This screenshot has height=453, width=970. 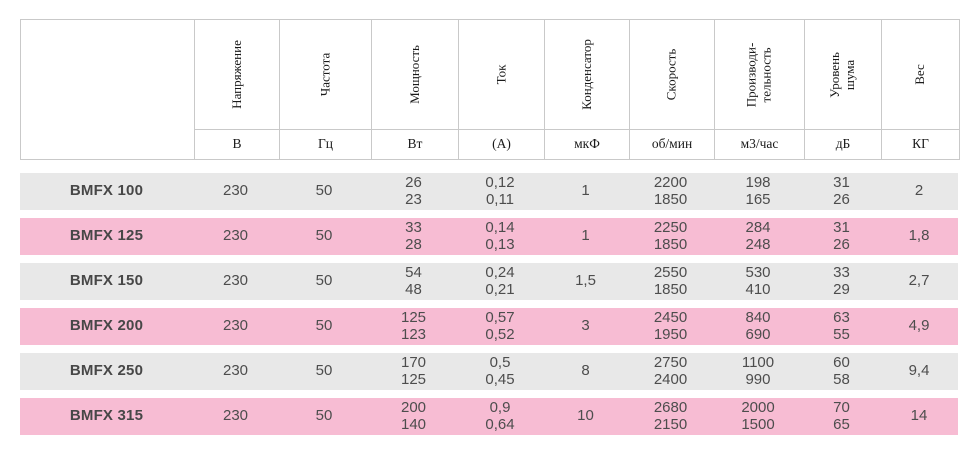 I want to click on column-unit-weight: КГ, so click(x=920, y=143).